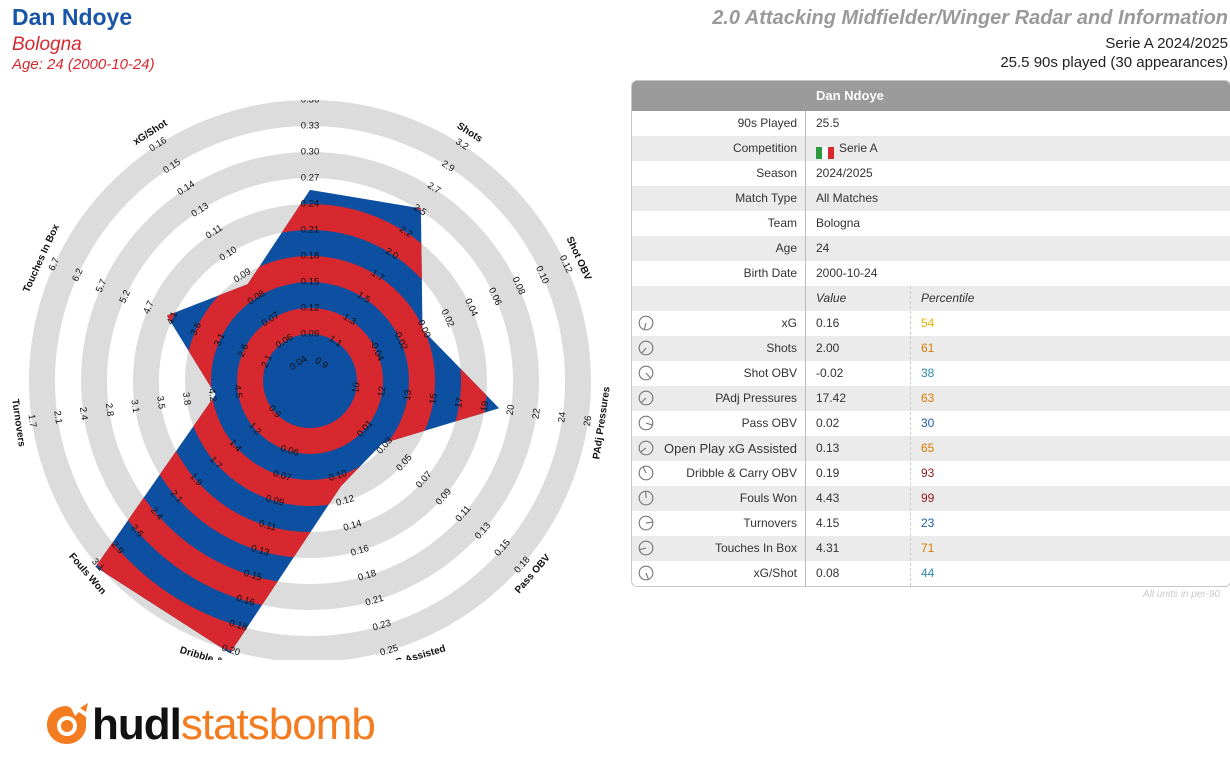  Describe the element at coordinates (847, 273) in the screenshot. I see `info-row-value: 2000-10-24` at that location.